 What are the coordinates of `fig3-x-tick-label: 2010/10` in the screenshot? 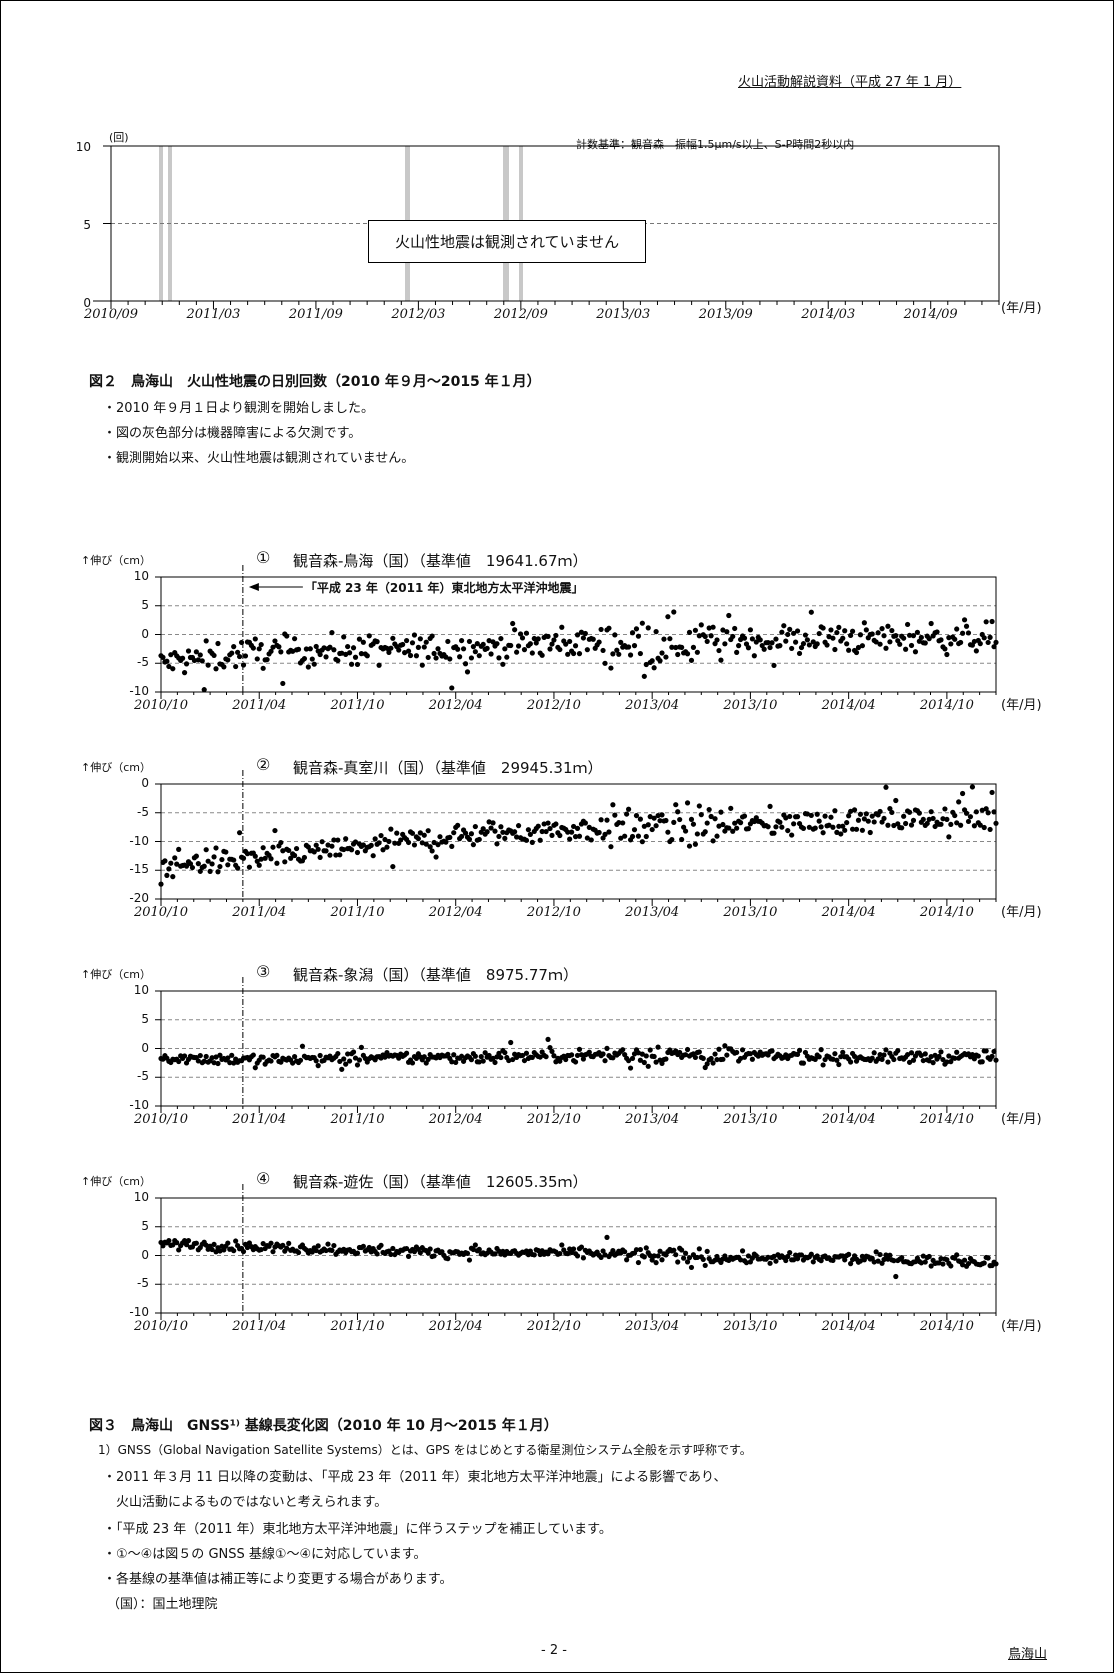 It's located at (160, 1119).